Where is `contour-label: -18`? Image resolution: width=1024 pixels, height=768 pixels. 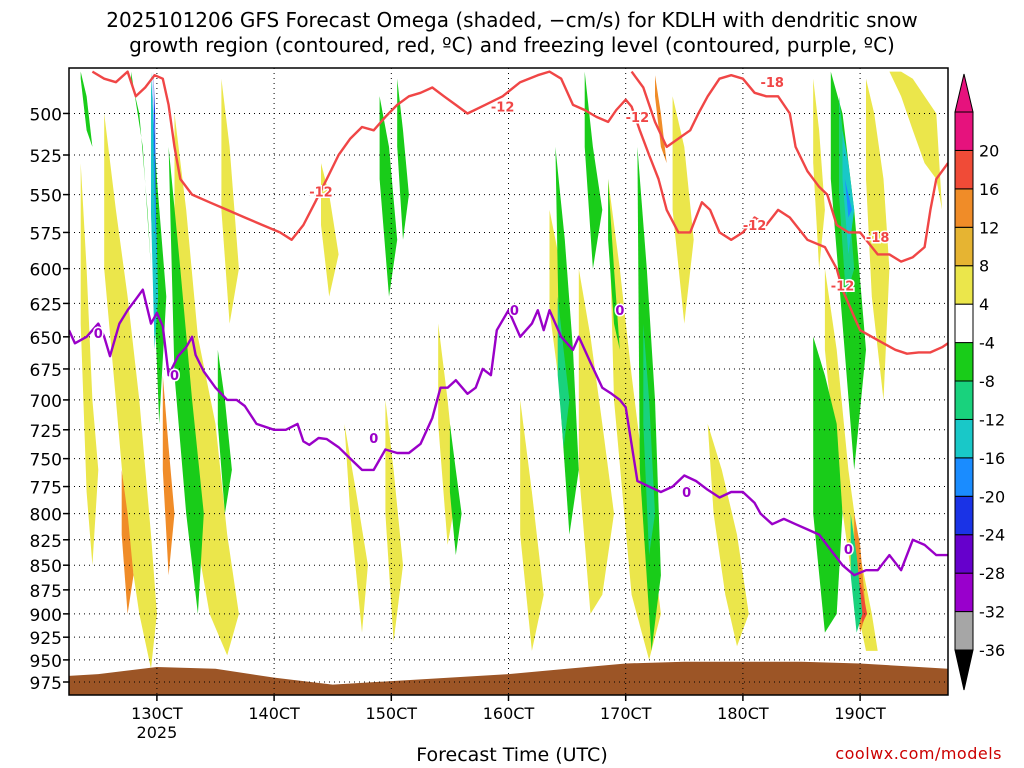 contour-label: -18 is located at coordinates (772, 83).